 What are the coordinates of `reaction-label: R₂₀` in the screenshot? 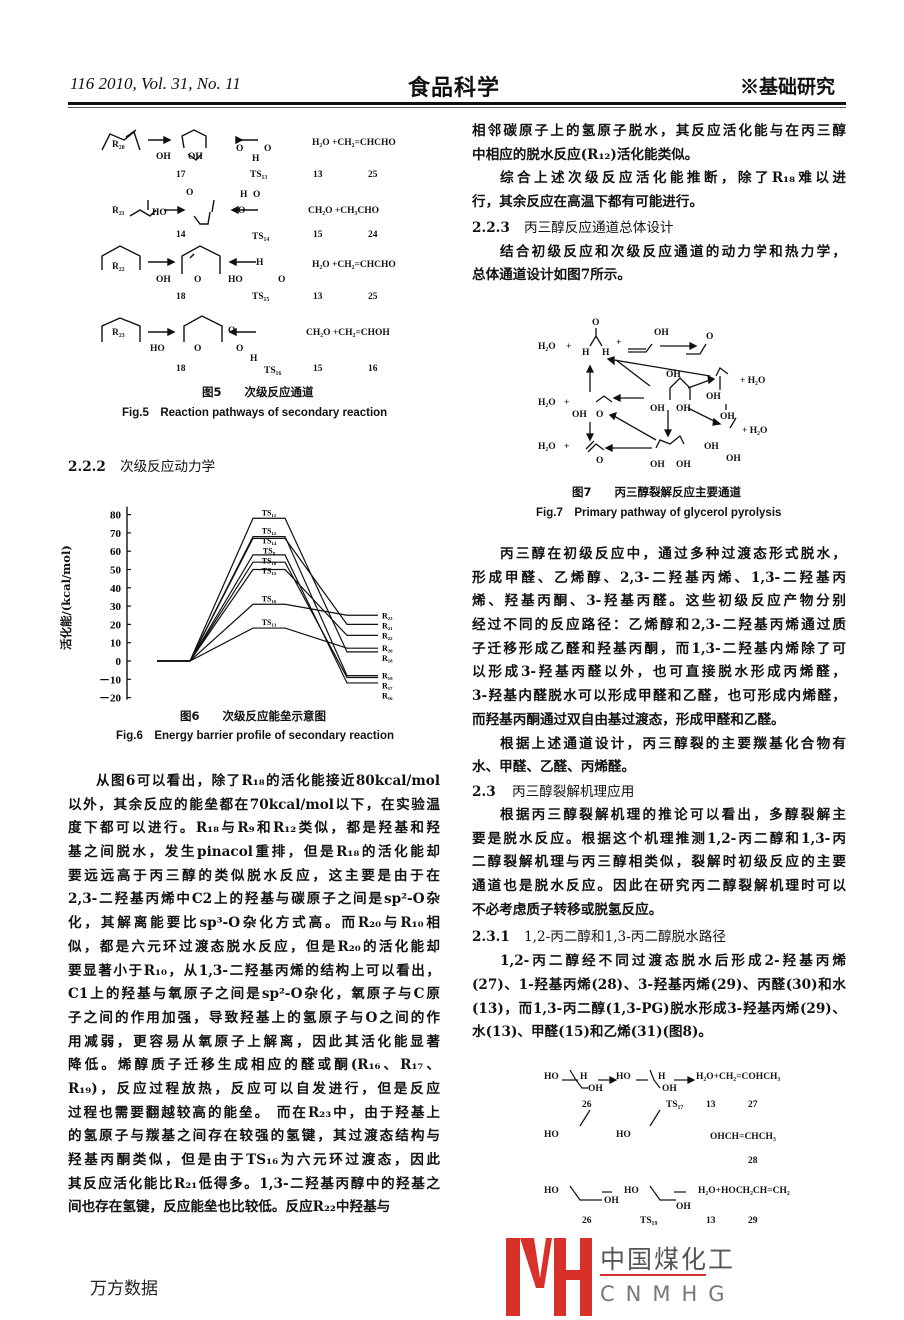 It's located at (118, 145).